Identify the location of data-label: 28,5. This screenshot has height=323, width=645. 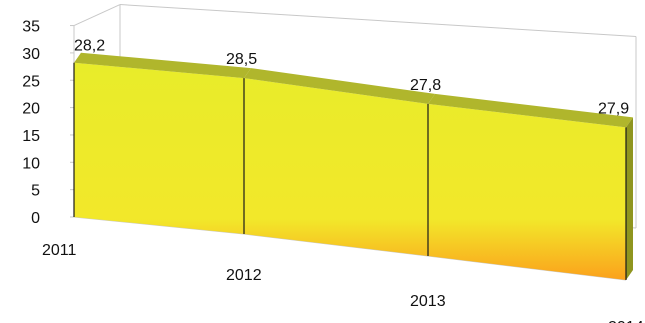
(241, 59).